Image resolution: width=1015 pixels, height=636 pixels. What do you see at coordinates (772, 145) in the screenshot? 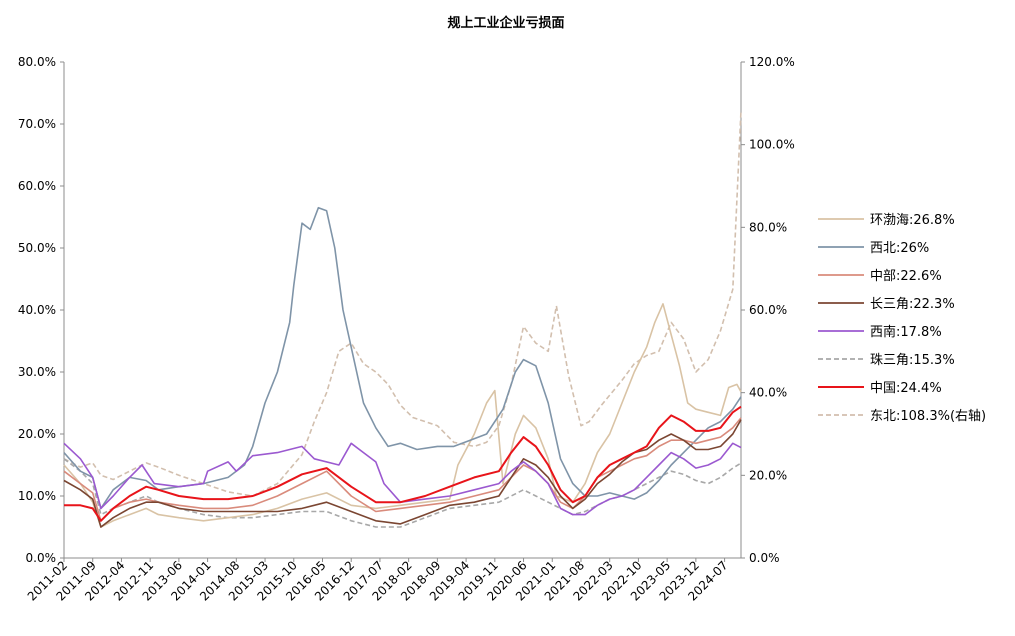
I see `right-tick-label: 100.0%` at bounding box center [772, 145].